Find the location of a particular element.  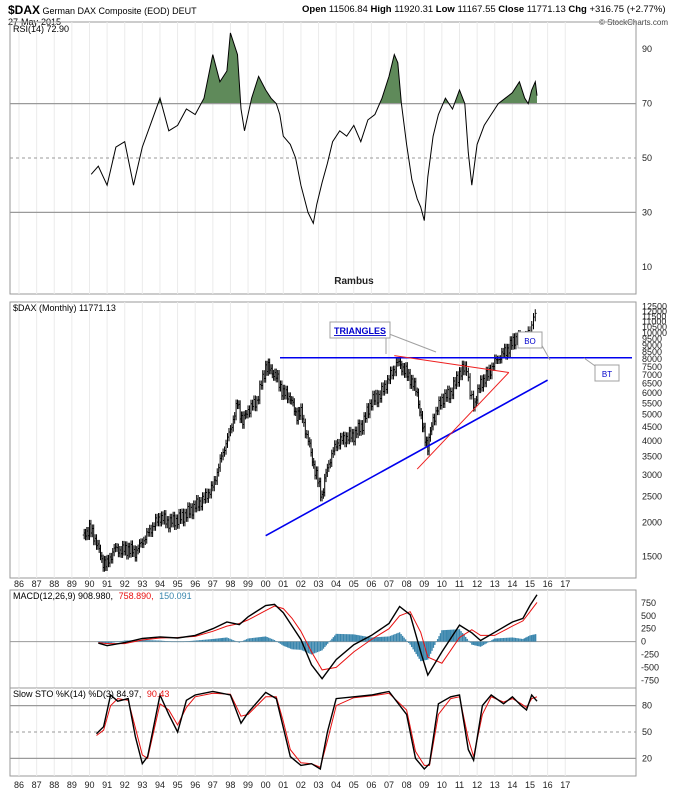

triangles-callout-box is located at coordinates (360, 330).